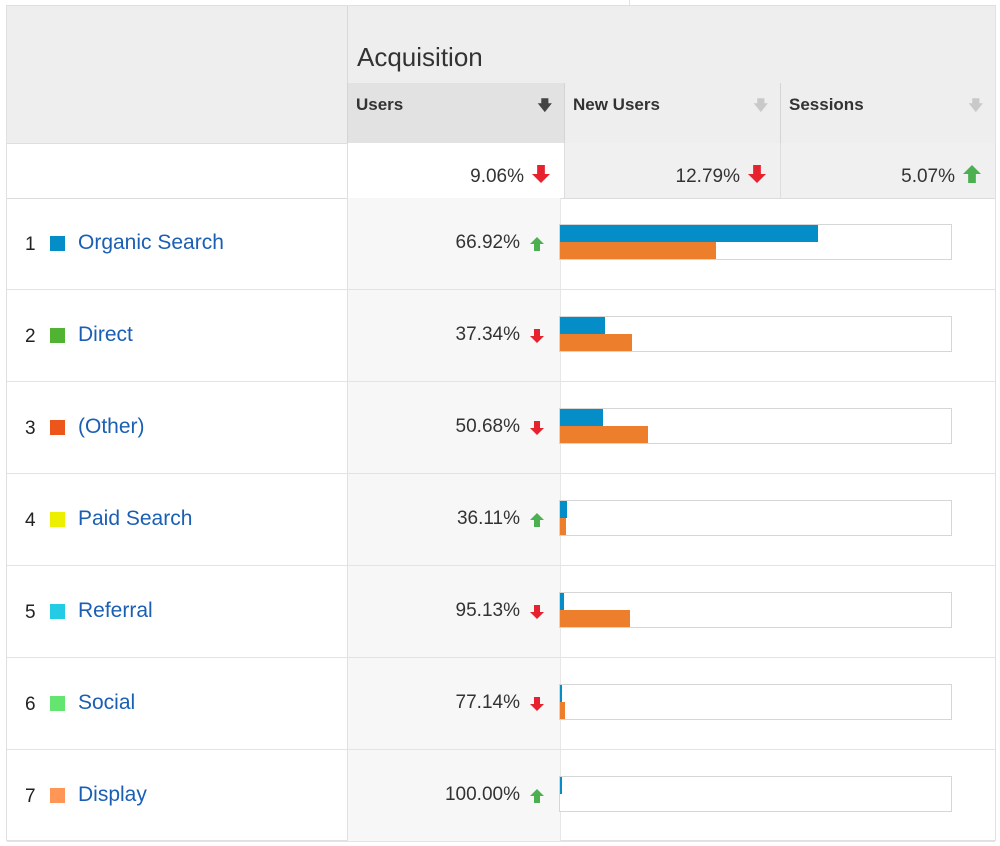 The image size is (1000, 846). What do you see at coordinates (672, 170) in the screenshot?
I see `summary-new-users-cell: 12.79%` at bounding box center [672, 170].